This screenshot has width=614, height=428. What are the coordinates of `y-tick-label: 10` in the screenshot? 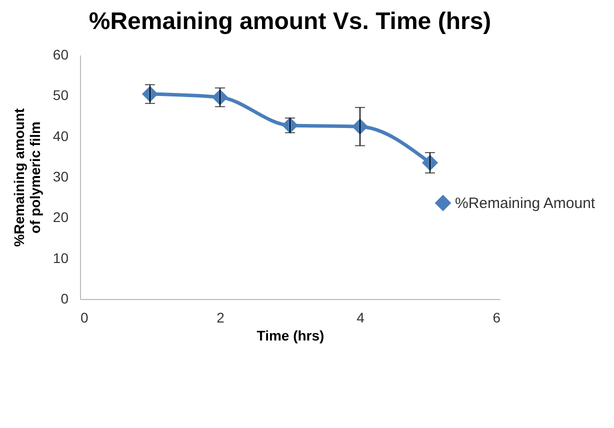 It's located at (60, 258).